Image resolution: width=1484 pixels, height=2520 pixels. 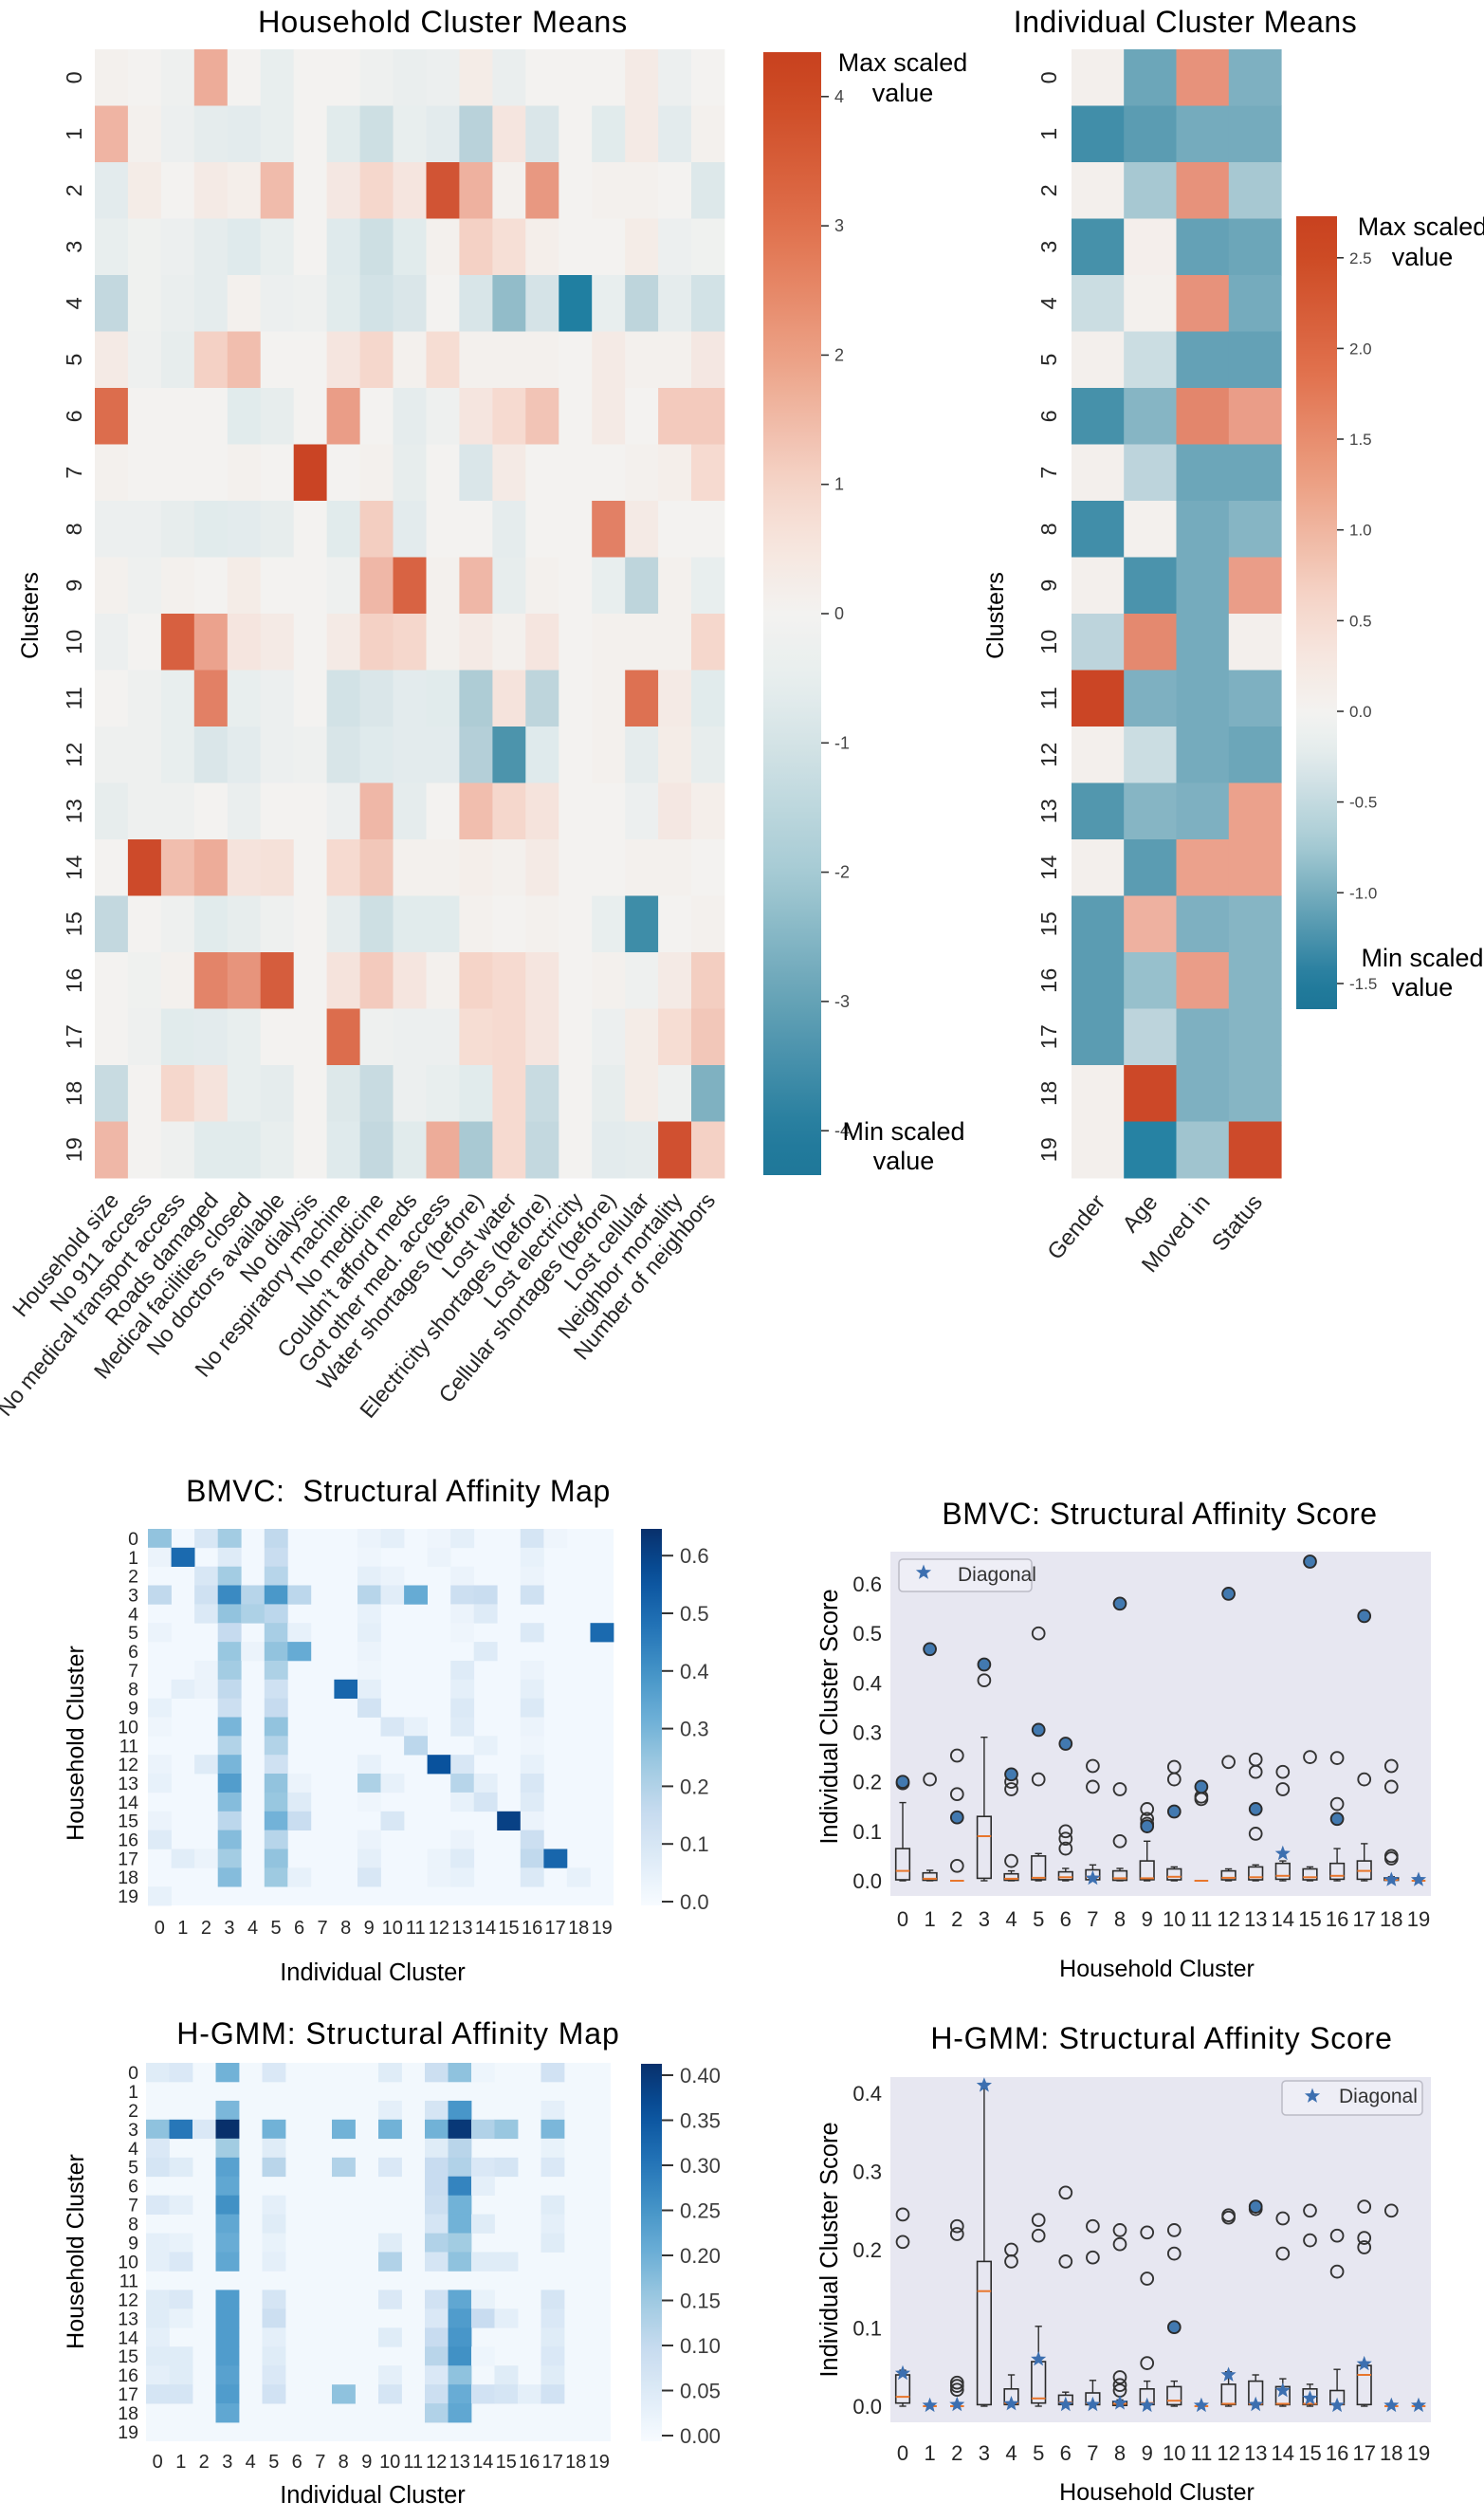 I want to click on svg-text: 0.20, so click(x=700, y=2256).